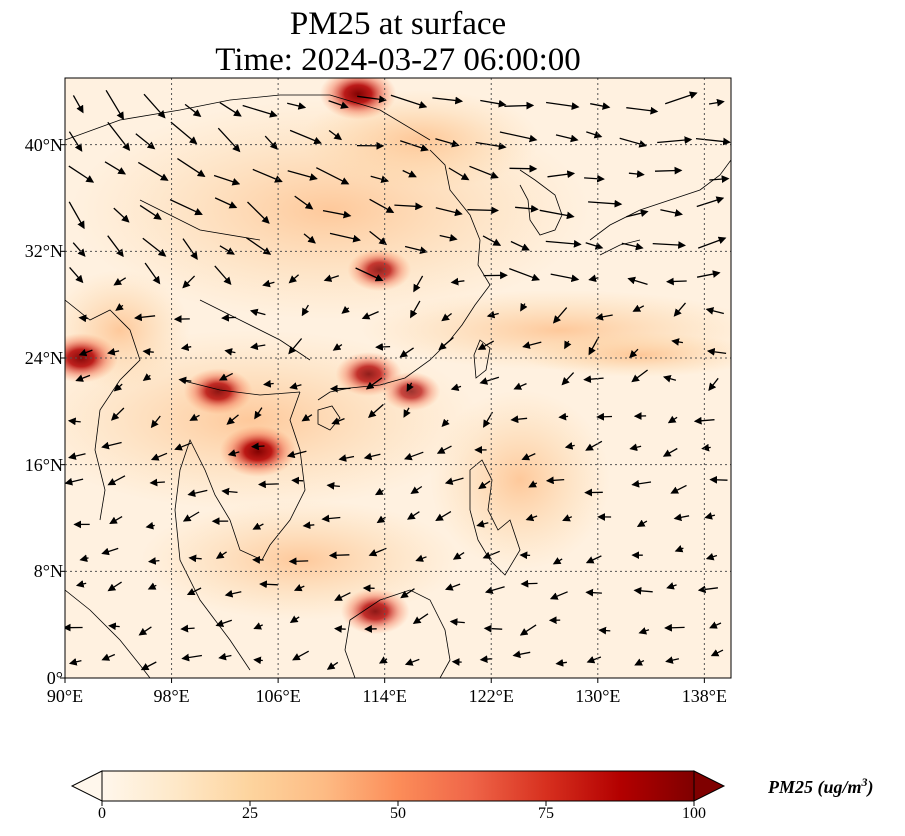 The height and width of the screenshot is (836, 905). Describe the element at coordinates (694, 813) in the screenshot. I see `colorbar-tick-label: 100` at that location.